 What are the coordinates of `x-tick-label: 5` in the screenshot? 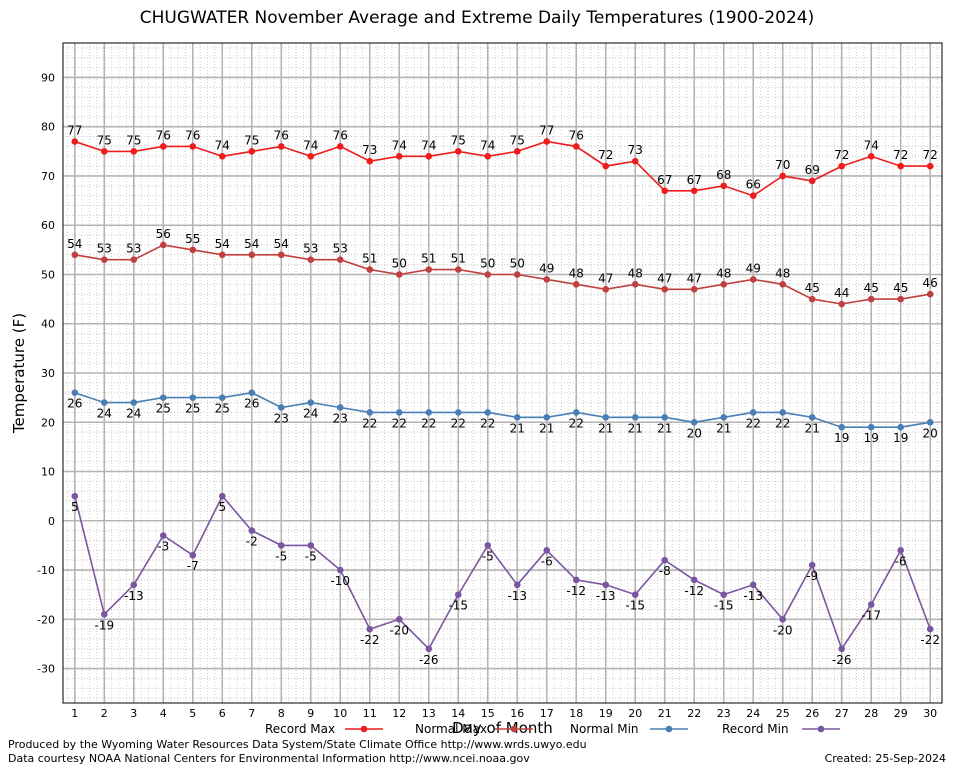 It's located at (192, 713).